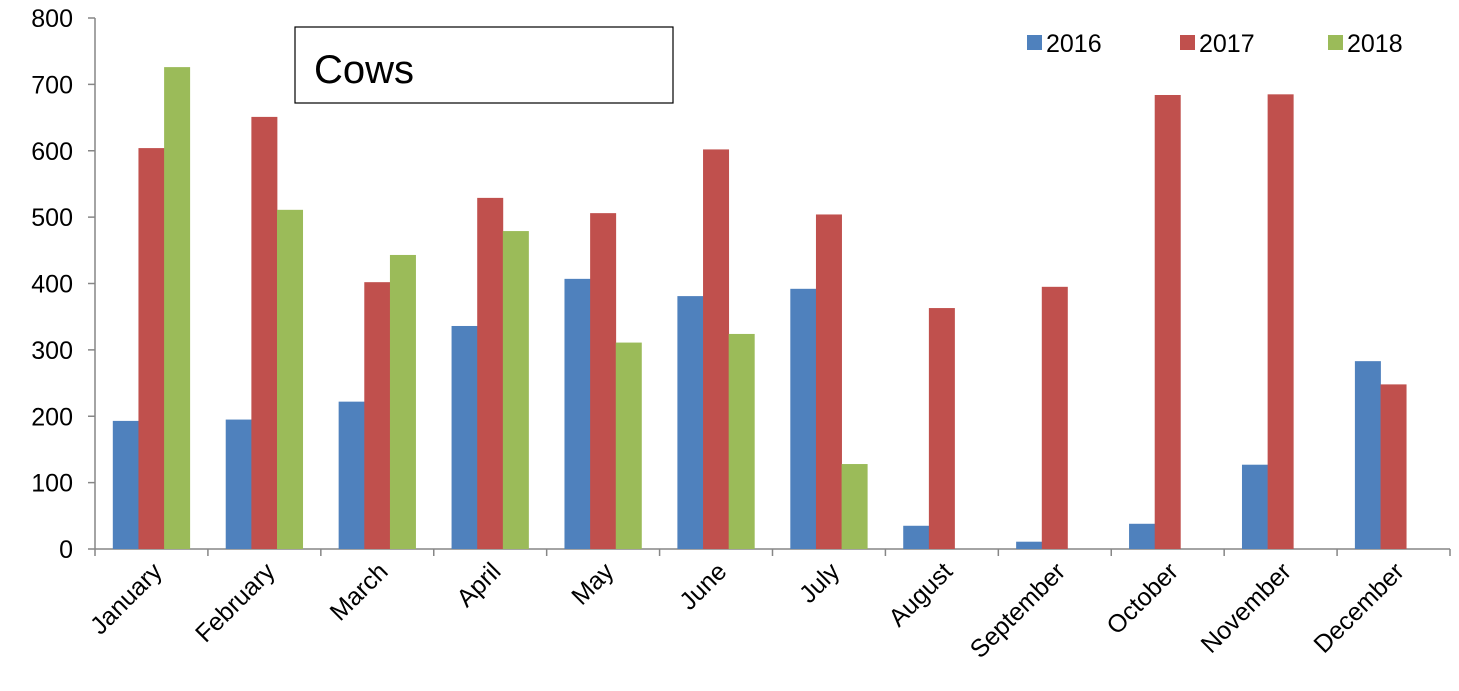 Image resolution: width=1459 pixels, height=691 pixels. What do you see at coordinates (854, 506) in the screenshot?
I see `bar-2018-july` at bounding box center [854, 506].